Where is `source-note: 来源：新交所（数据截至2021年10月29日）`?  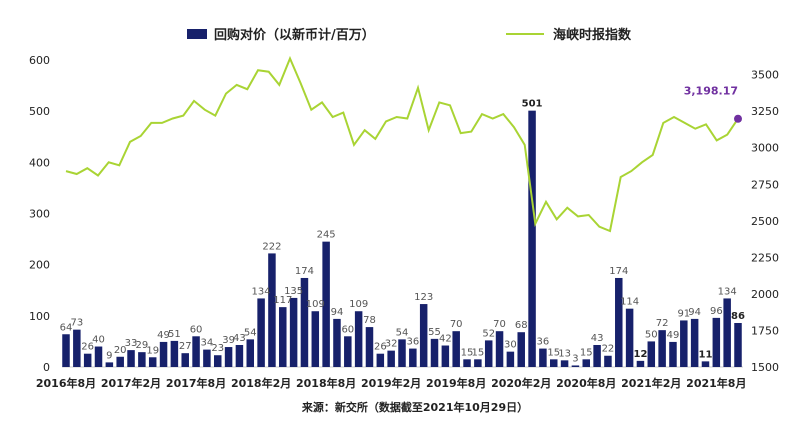 source-note: 来源：新交所（数据截至2021年10月29日） is located at coordinates (414, 407).